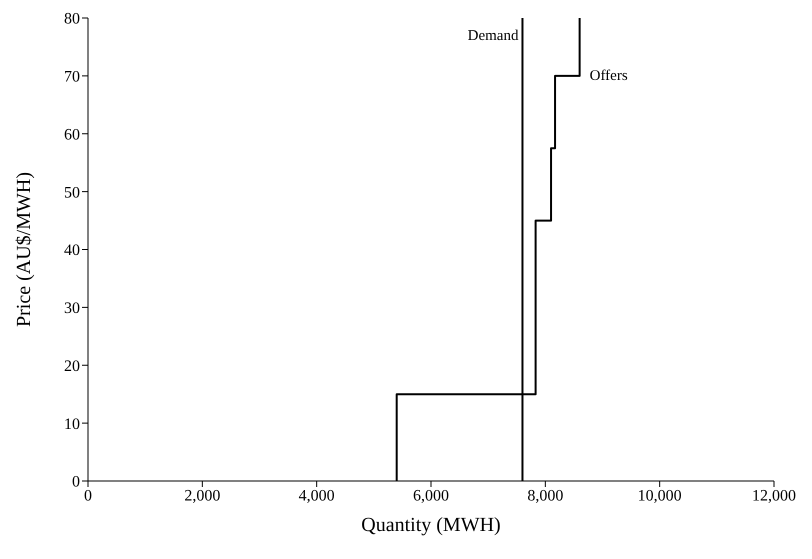 The width and height of the screenshot is (812, 559). I want to click on x-tick-label: 0, so click(88, 495).